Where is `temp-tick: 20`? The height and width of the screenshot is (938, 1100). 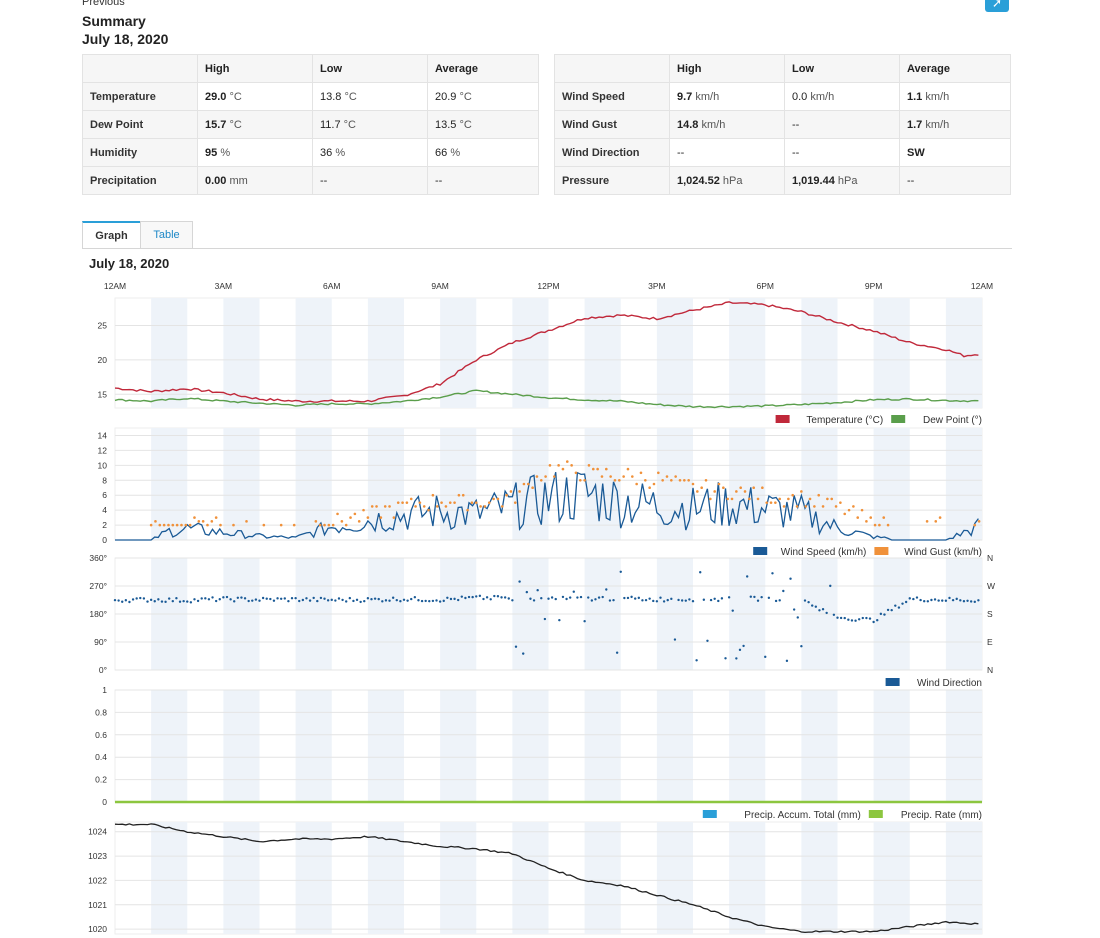 temp-tick: 20 is located at coordinates (103, 360).